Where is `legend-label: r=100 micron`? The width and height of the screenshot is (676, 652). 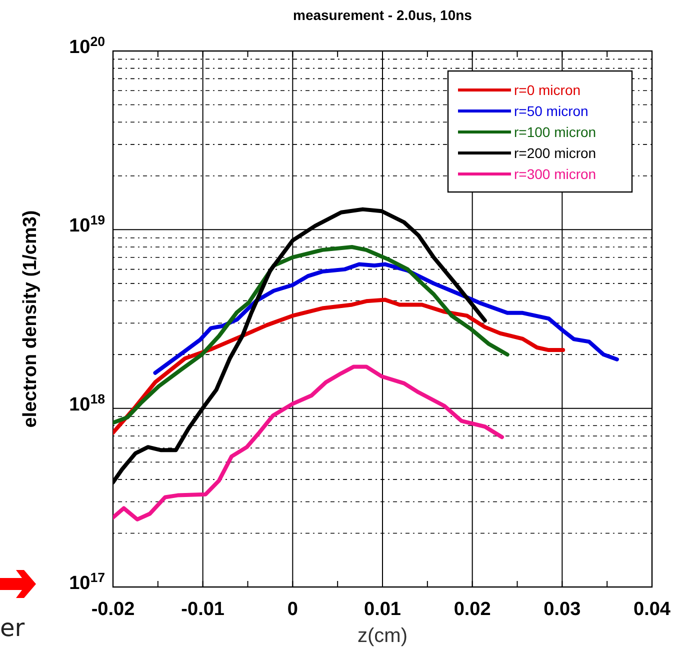
legend-label: r=100 micron is located at coordinates (555, 132).